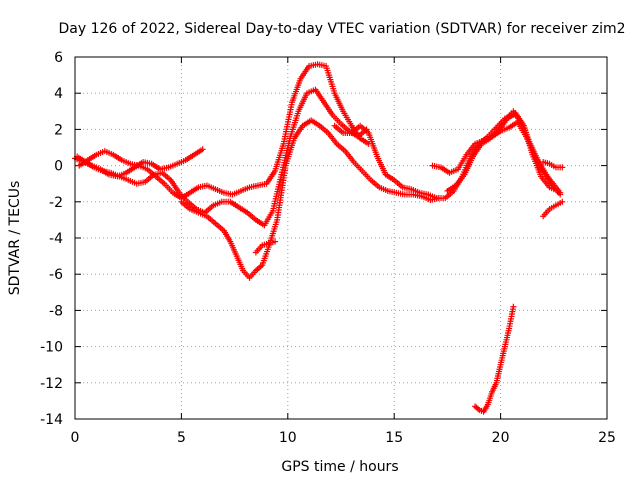  I want to click on y-tick-label: 4, so click(58, 94).